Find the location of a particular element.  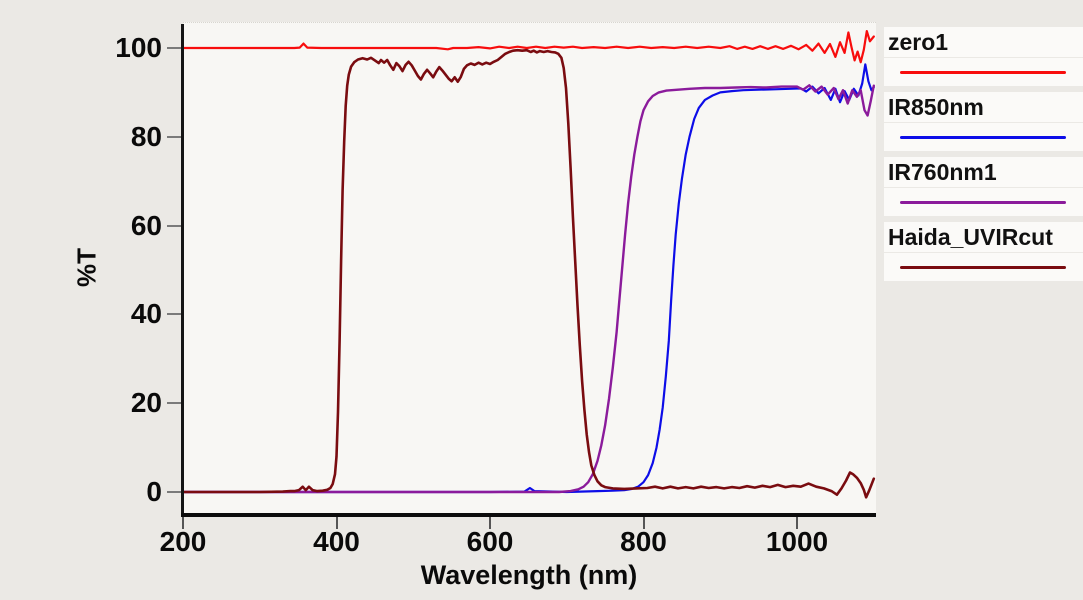

y-tick-label: 60 is located at coordinates (146, 225).